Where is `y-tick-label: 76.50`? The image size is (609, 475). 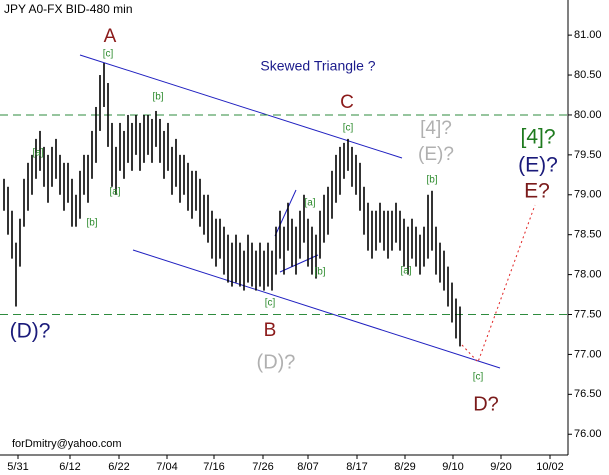 y-tick-label: 76.50 is located at coordinates (588, 394).